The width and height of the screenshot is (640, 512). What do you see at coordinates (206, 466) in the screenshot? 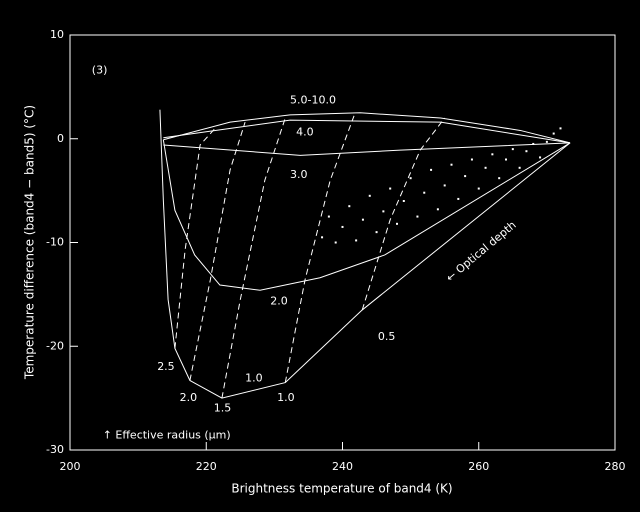
I see `x-tick-label: 220` at bounding box center [206, 466].